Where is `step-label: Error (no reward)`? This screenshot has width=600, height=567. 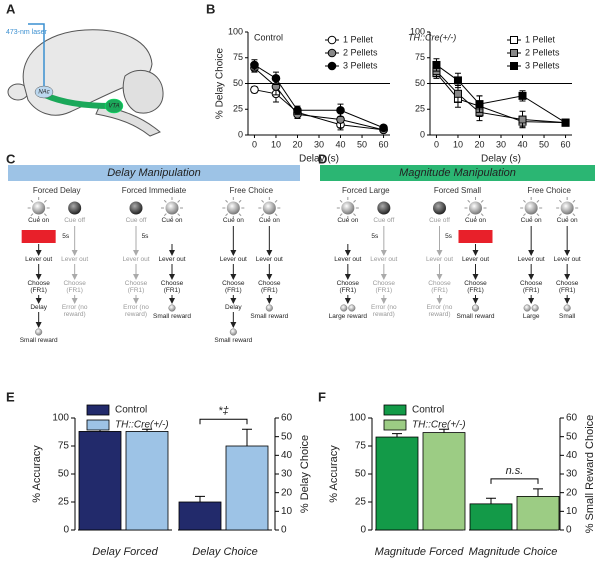
step-label: Error (no reward) is located at coordinates (74, 311).